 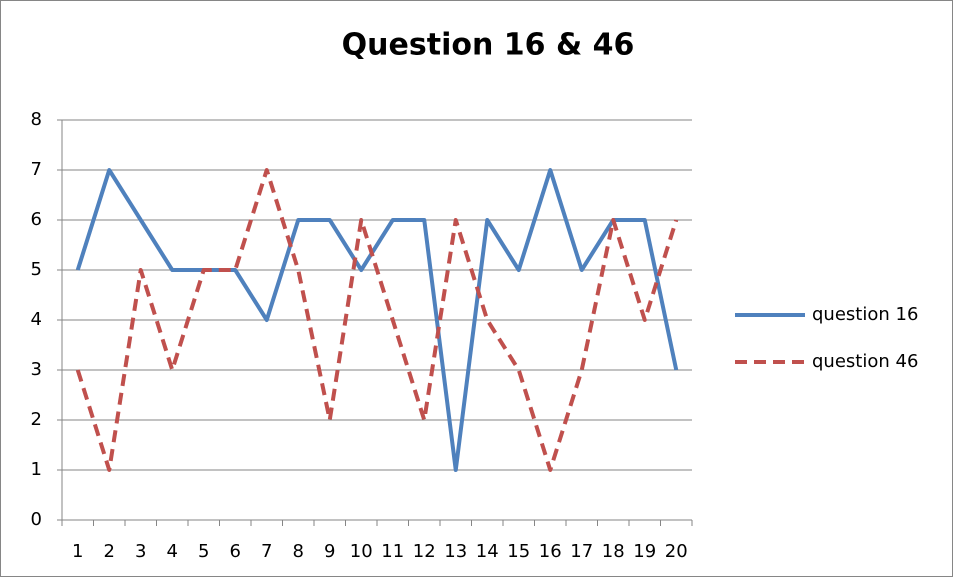 What do you see at coordinates (36, 219) in the screenshot?
I see `y-tick-label: 6` at bounding box center [36, 219].